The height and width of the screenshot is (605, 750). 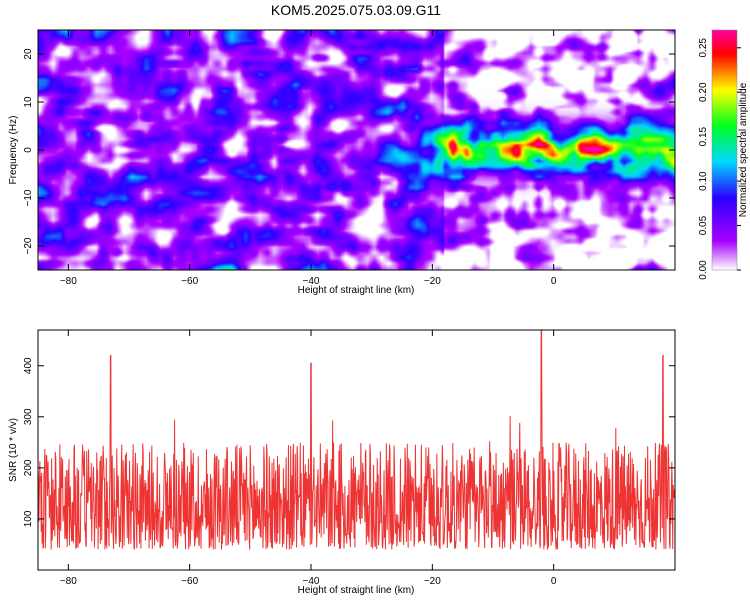 I want to click on colorbar-ticks: 0.00 0.05 0.10 0.15 0.20 0.25, so click(x=719, y=159).